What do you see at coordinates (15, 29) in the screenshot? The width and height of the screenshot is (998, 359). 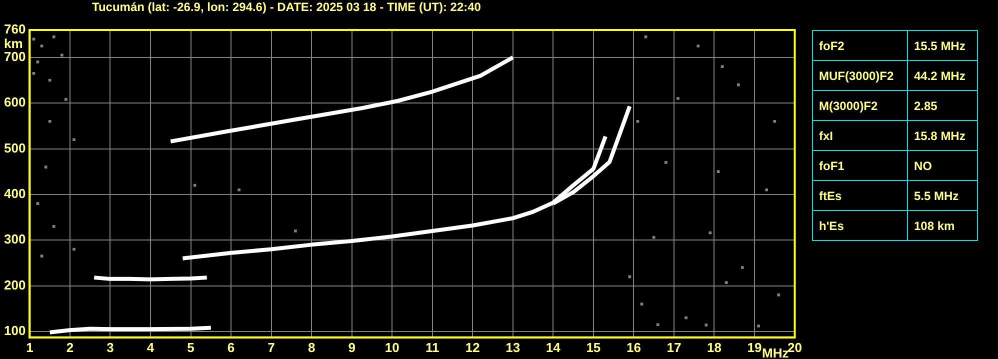 I see `y-tick-label: 760` at bounding box center [15, 29].